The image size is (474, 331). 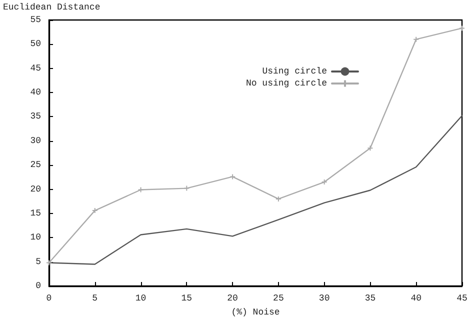 I want to click on x-axis-title: (%) Noise, so click(x=255, y=312).